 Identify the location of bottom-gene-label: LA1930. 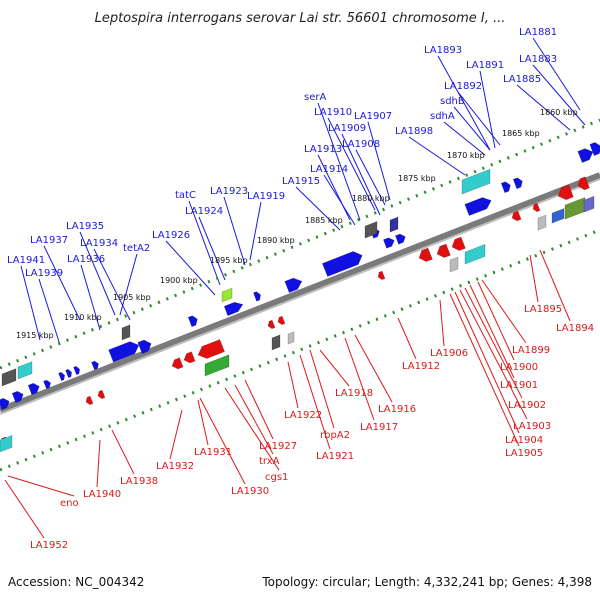
(250, 491).